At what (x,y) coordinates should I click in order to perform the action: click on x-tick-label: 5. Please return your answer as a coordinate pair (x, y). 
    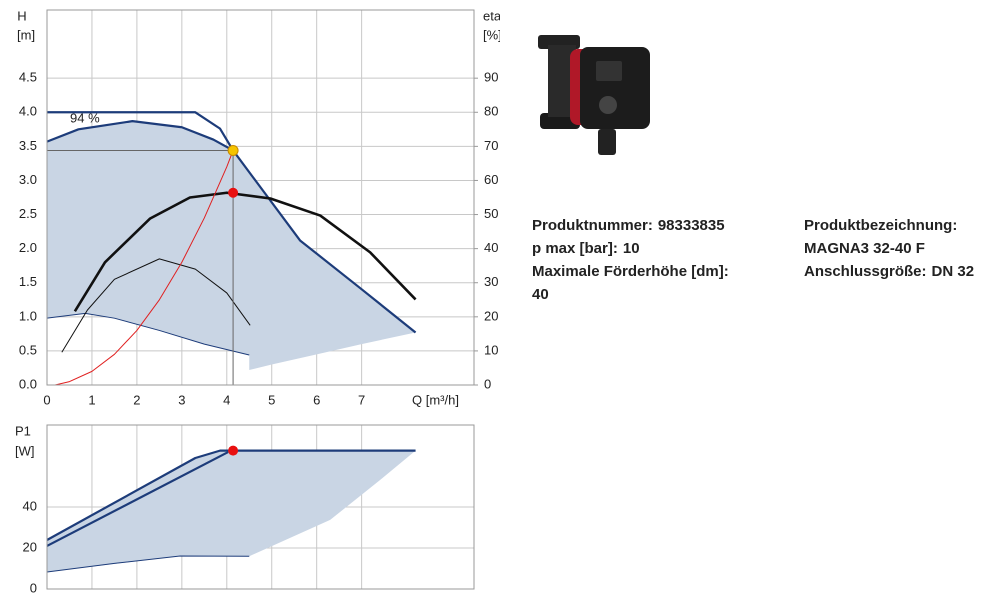
    Looking at the image, I should click on (271, 399).